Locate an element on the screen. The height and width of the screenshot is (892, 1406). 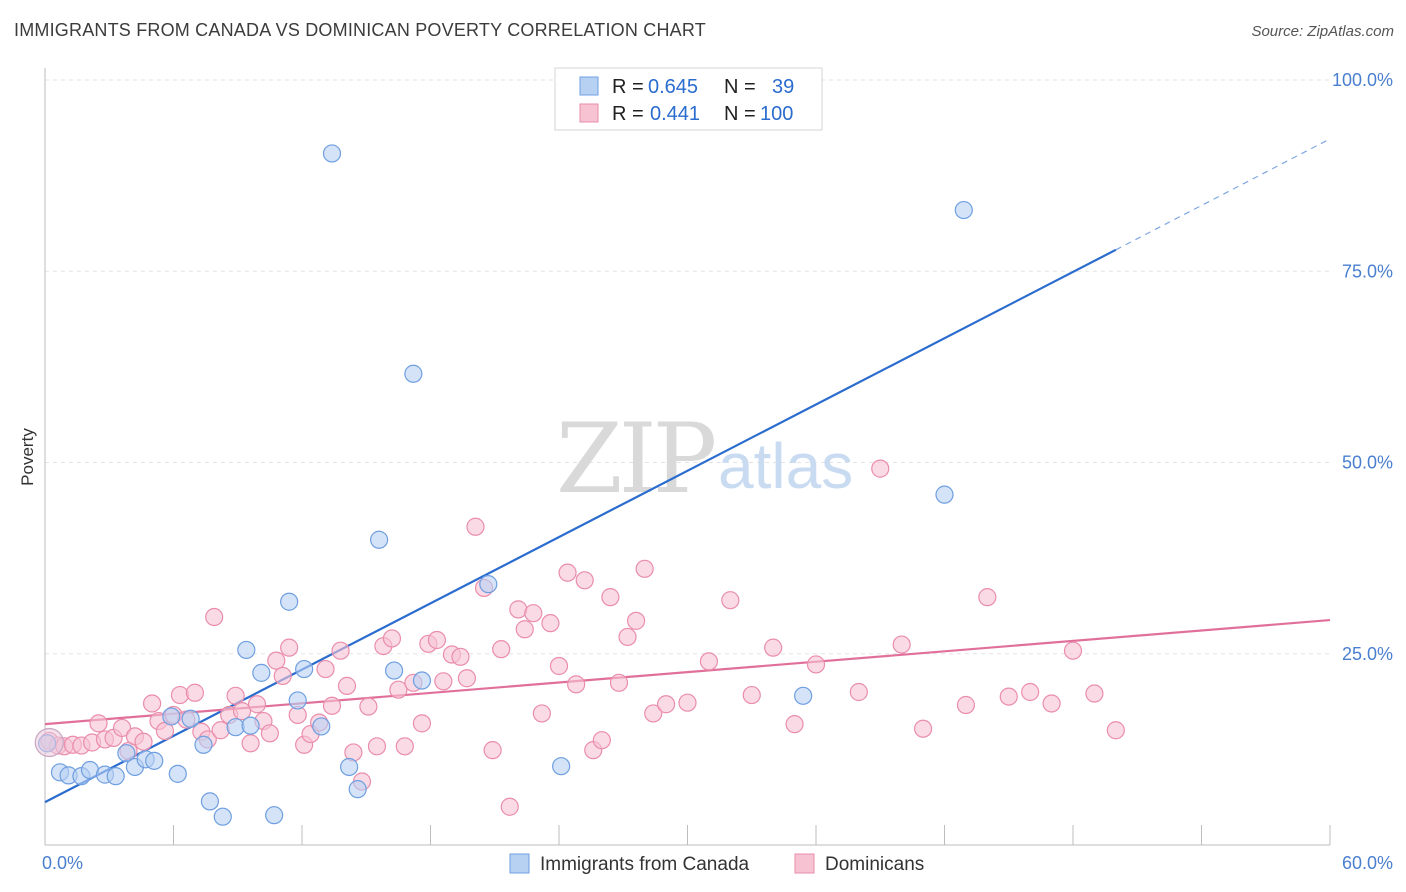
canada-swatch is located at coordinates (589, 86).